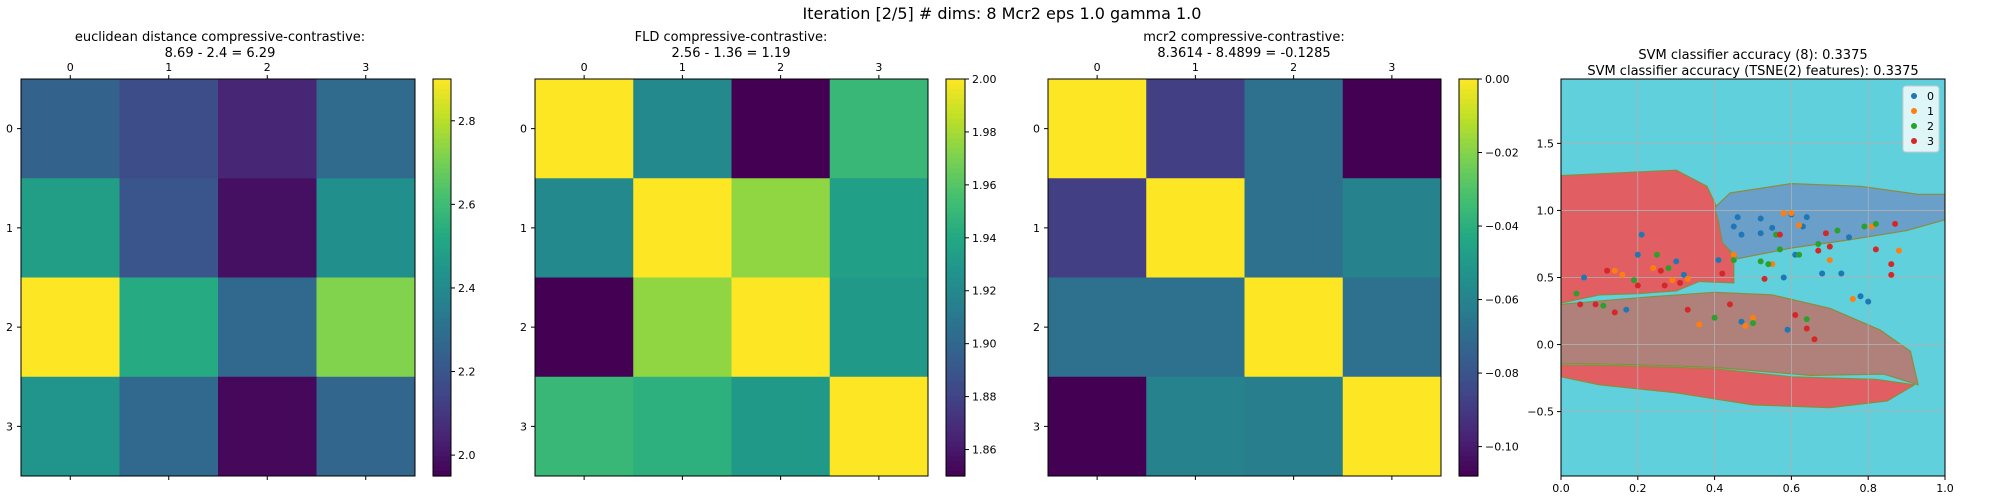 The image size is (2005, 497). Describe the element at coordinates (1036, 426) in the screenshot. I see `mcr2-ytick-label-3: 3` at that location.